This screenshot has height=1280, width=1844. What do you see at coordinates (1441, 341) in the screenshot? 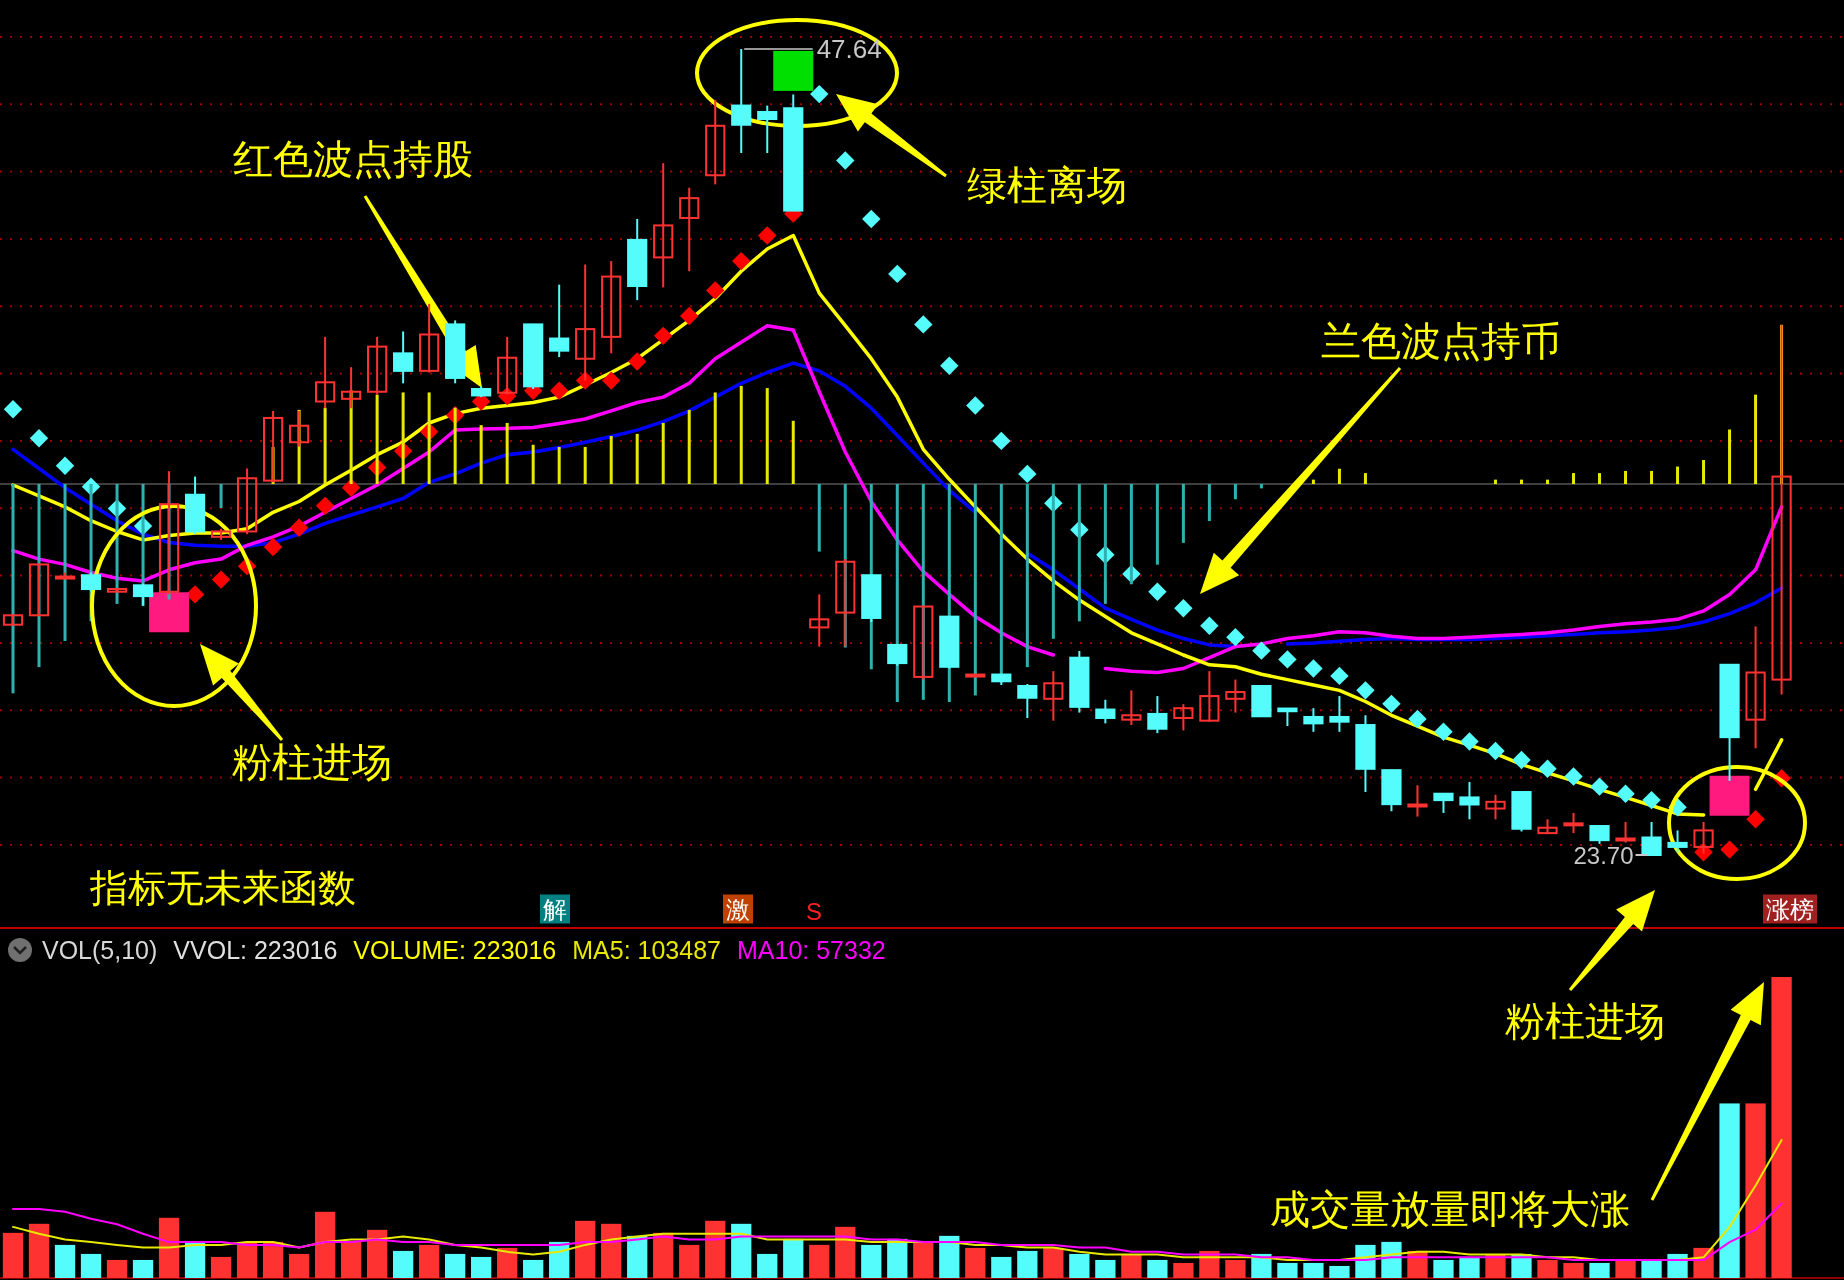
I see `annotation: 兰色波点持币` at bounding box center [1441, 341].